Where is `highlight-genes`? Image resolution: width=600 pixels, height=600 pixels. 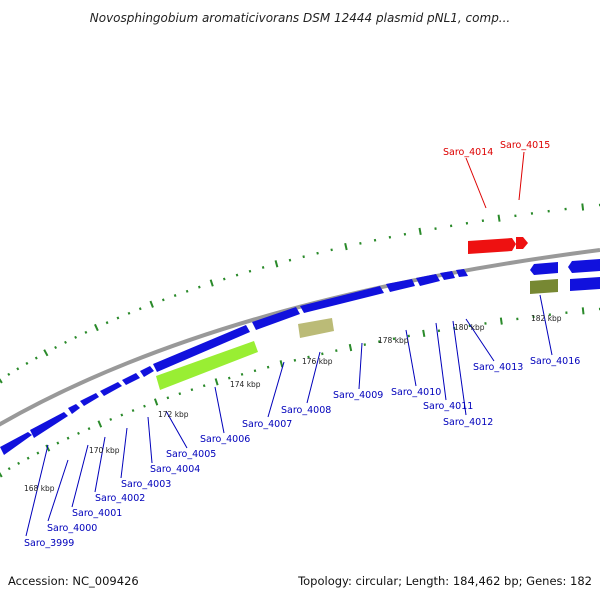 highlight-genes is located at coordinates (498, 245).